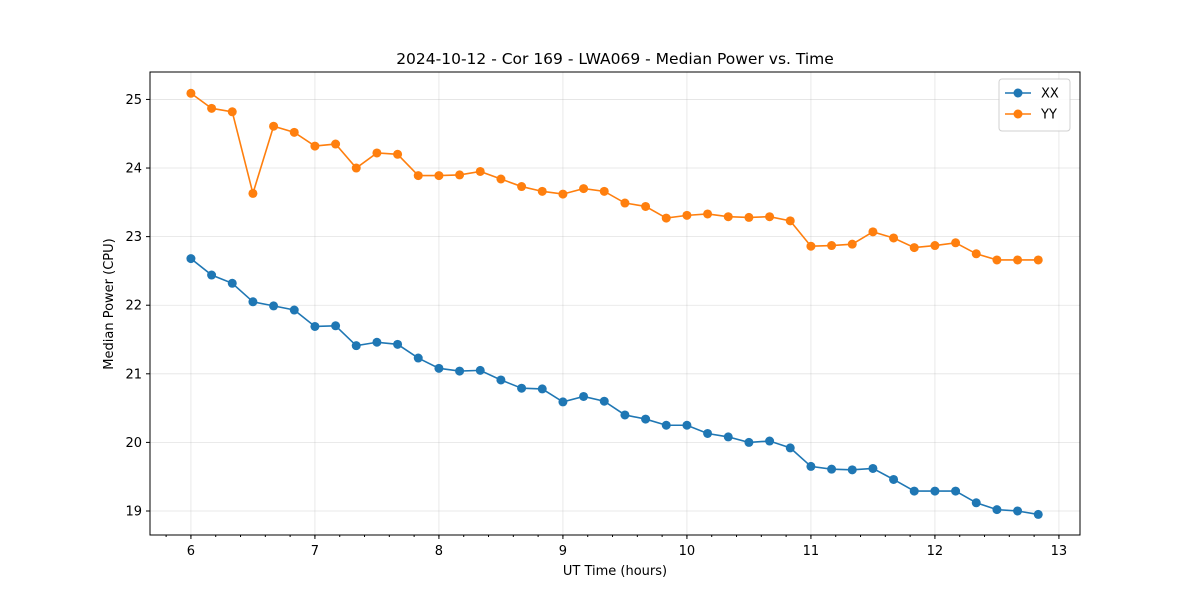 The width and height of the screenshot is (1200, 600). I want to click on x-tick-label: 8, so click(439, 551).